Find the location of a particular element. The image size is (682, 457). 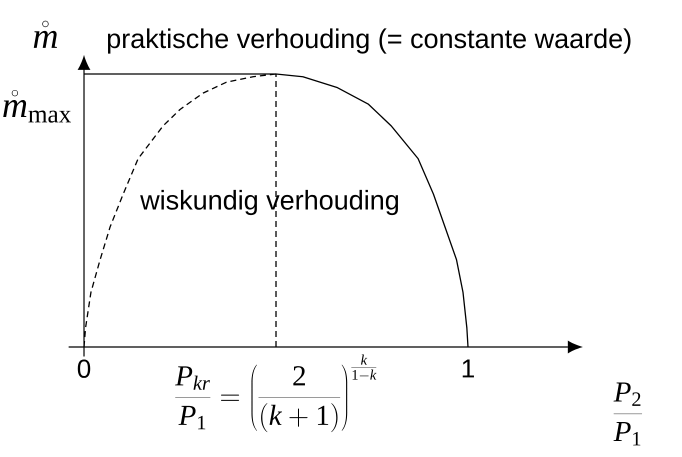

y-axis-title: $\mathring{m}$ is located at coordinates (45, 34).